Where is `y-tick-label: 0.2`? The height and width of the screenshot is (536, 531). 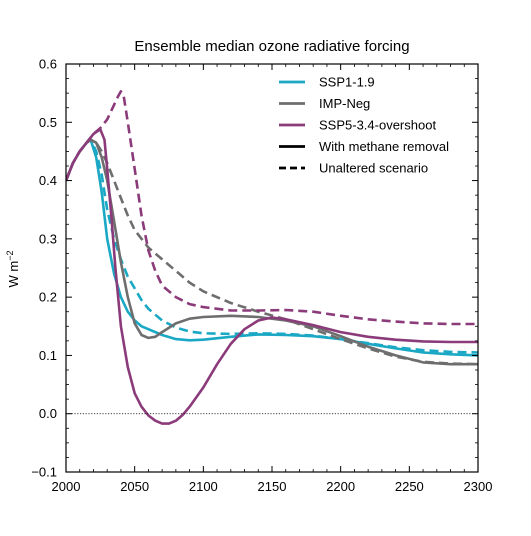
y-tick-label: 0.2 is located at coordinates (48, 297).